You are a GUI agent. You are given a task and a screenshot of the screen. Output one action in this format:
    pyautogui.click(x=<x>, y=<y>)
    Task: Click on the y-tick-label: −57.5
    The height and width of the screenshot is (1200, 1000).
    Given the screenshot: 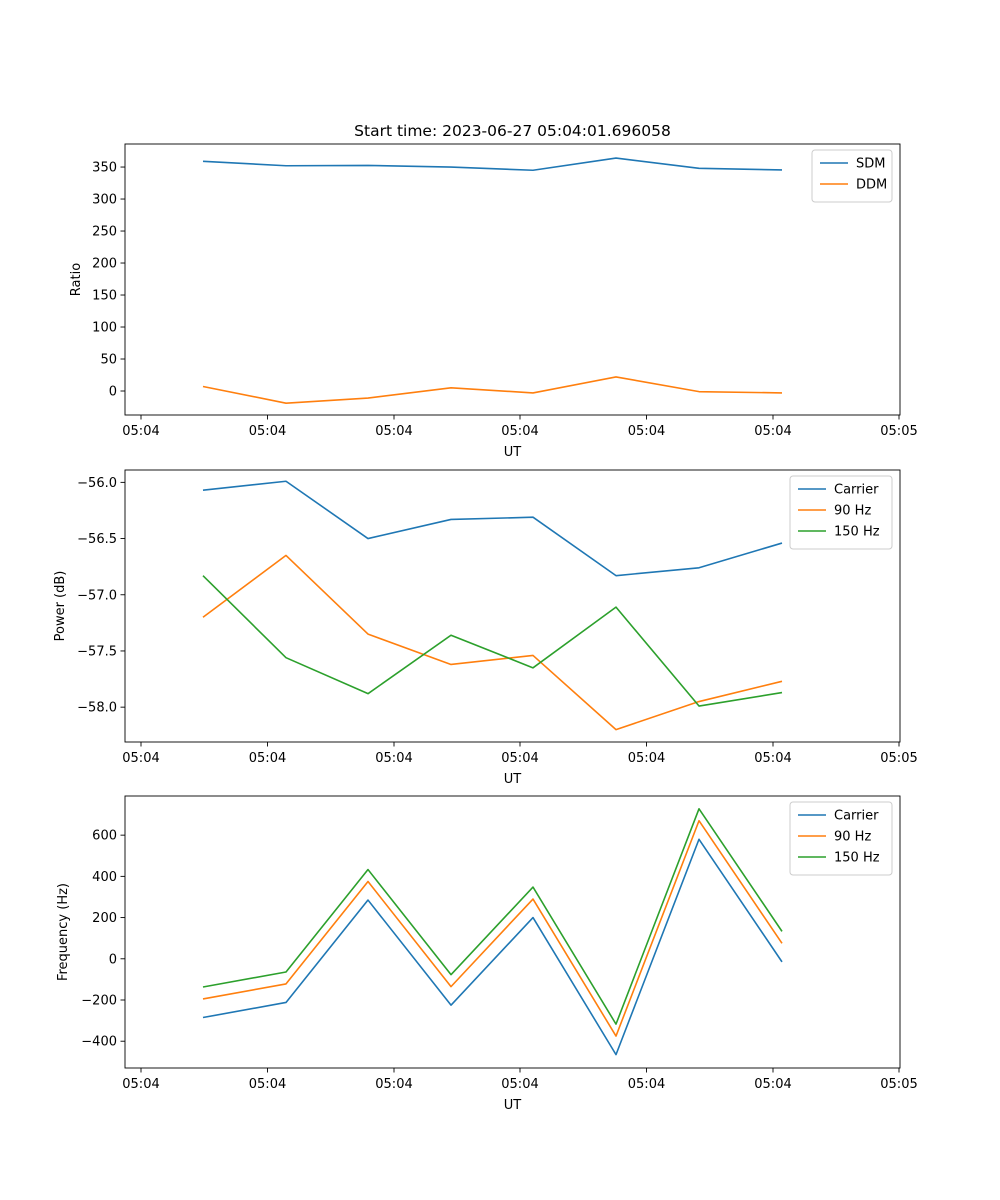 What is the action you would take?
    pyautogui.click(x=97, y=651)
    